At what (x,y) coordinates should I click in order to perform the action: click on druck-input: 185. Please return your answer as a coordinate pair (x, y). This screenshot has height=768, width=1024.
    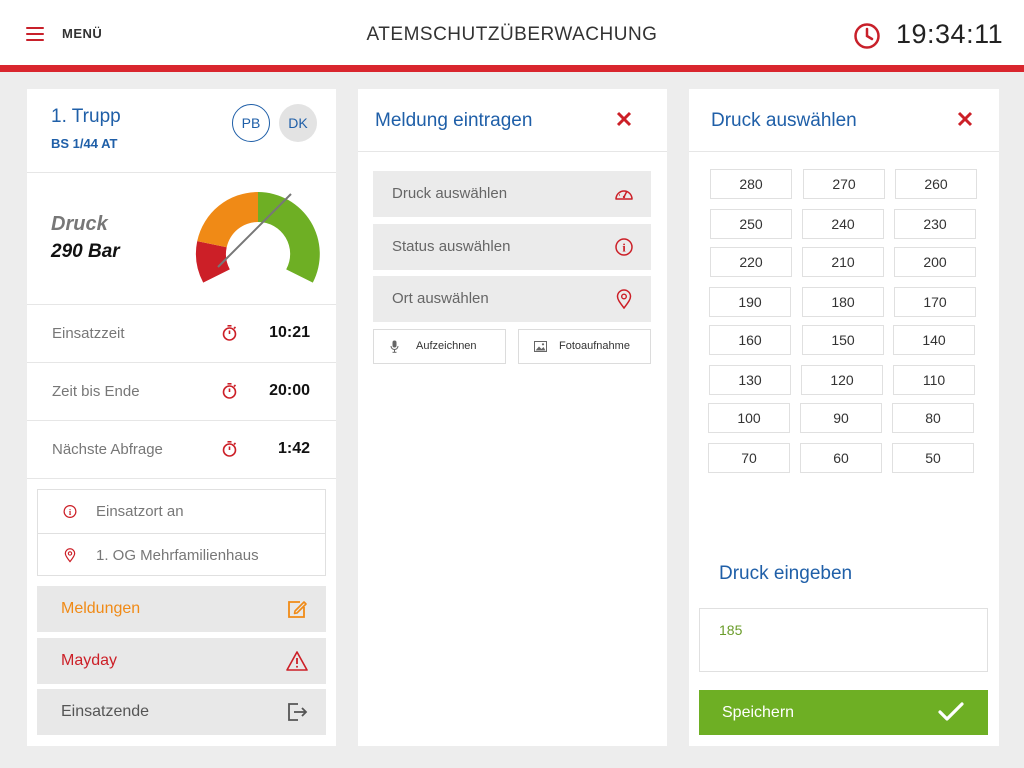
    Looking at the image, I should click on (843, 640).